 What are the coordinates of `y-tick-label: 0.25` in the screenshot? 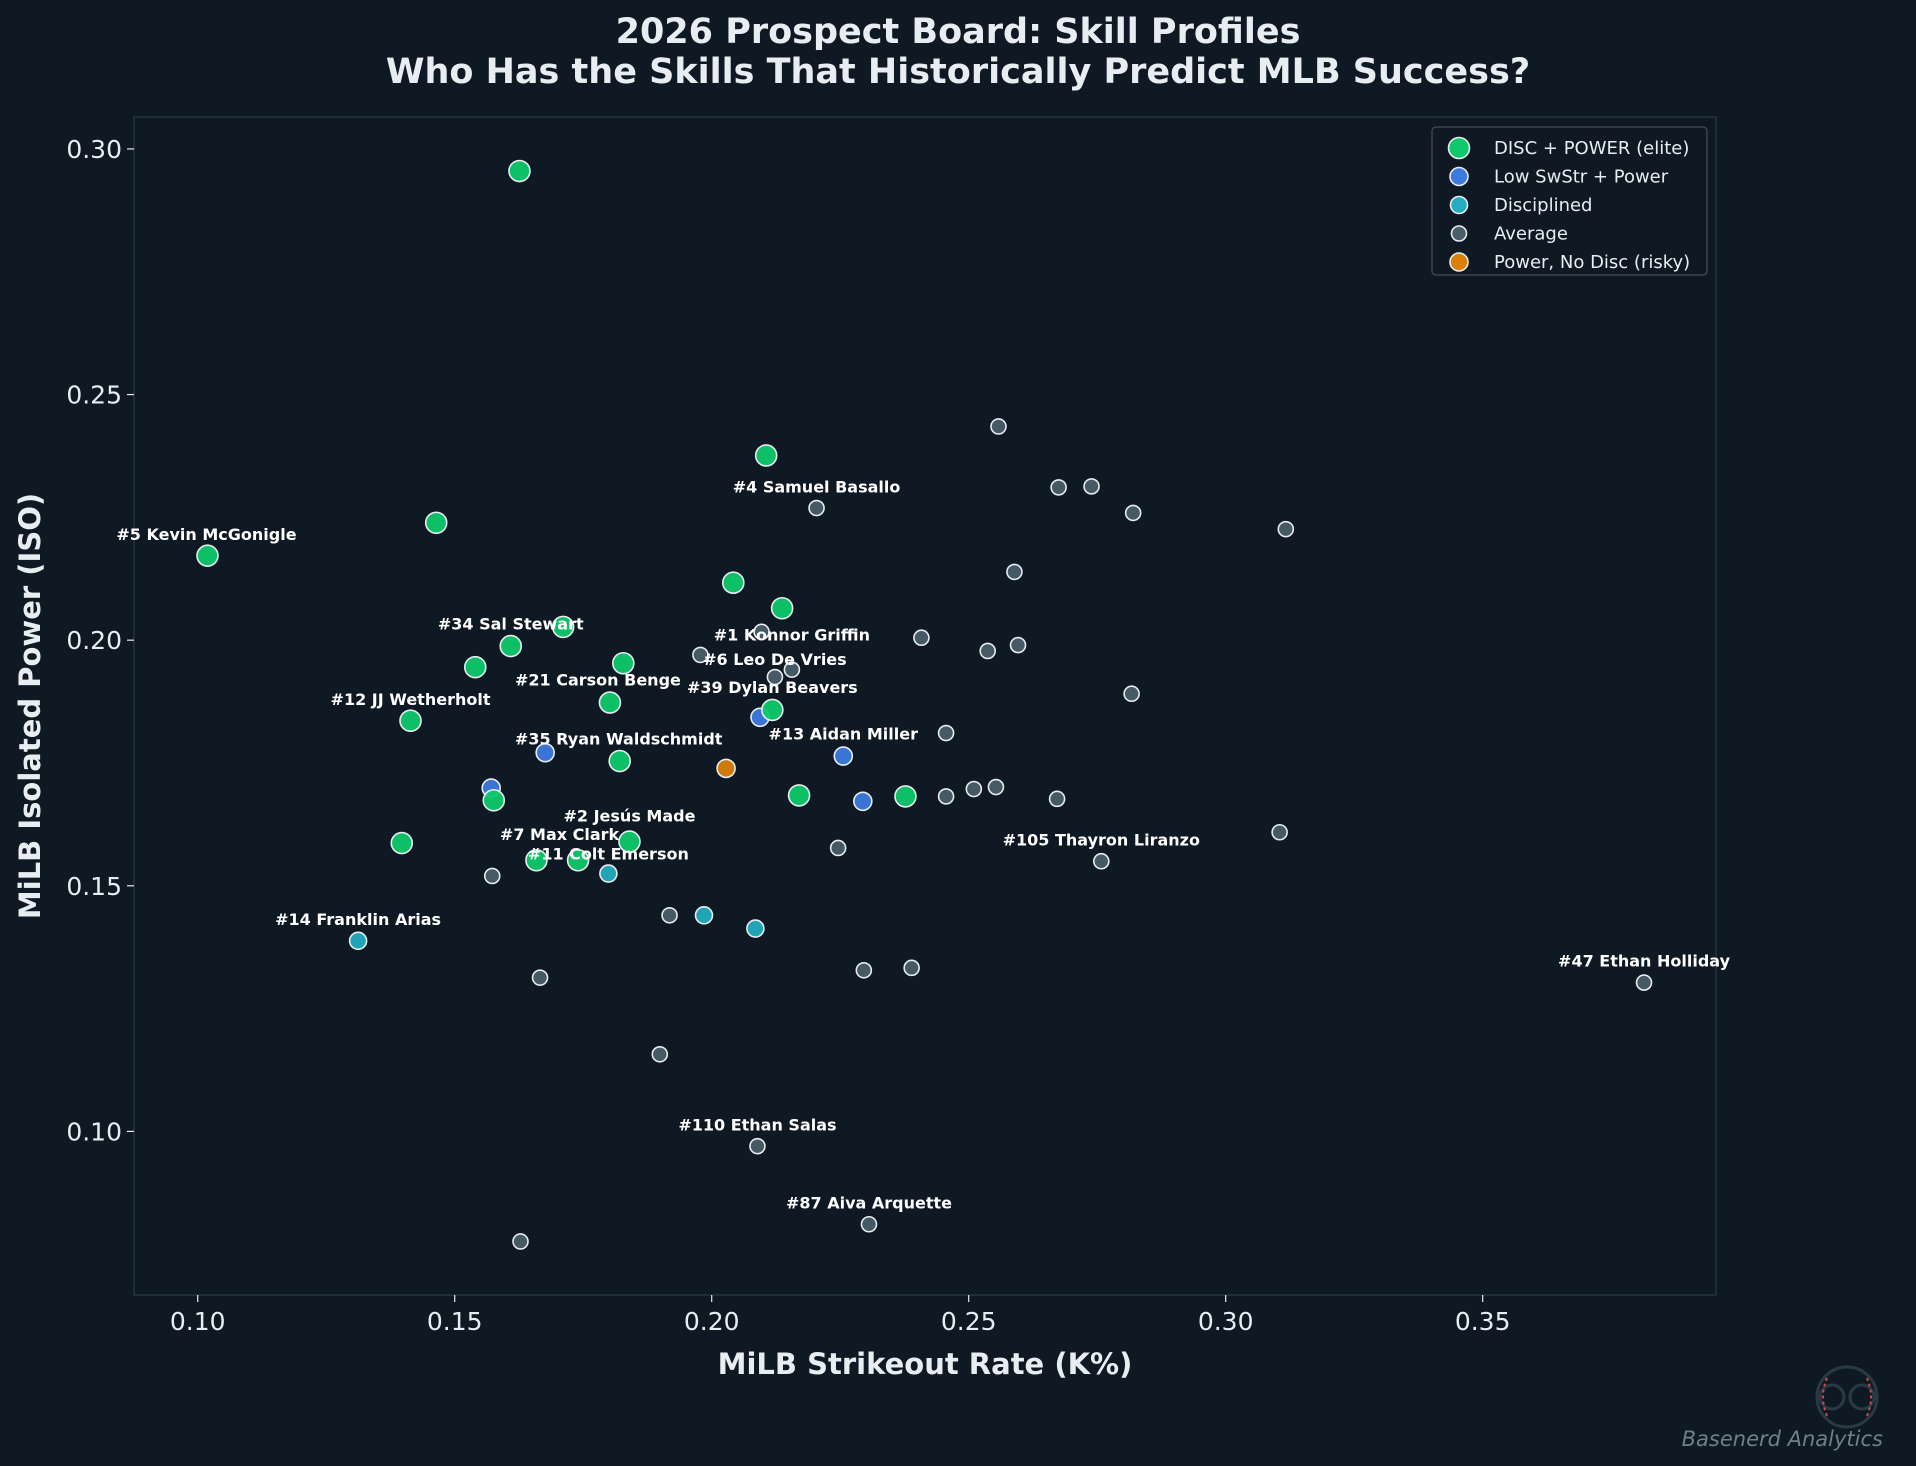 It's located at (94, 395).